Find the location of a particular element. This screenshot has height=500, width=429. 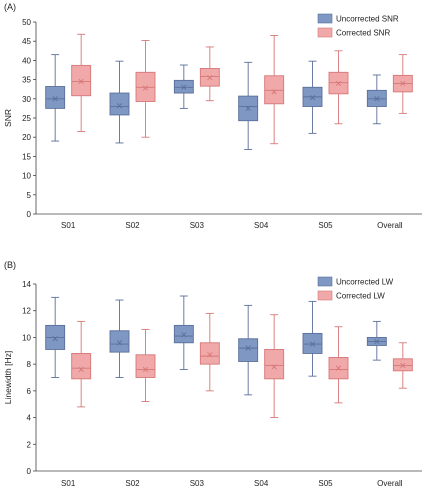

panel-label: (A) is located at coordinates (10, 7).